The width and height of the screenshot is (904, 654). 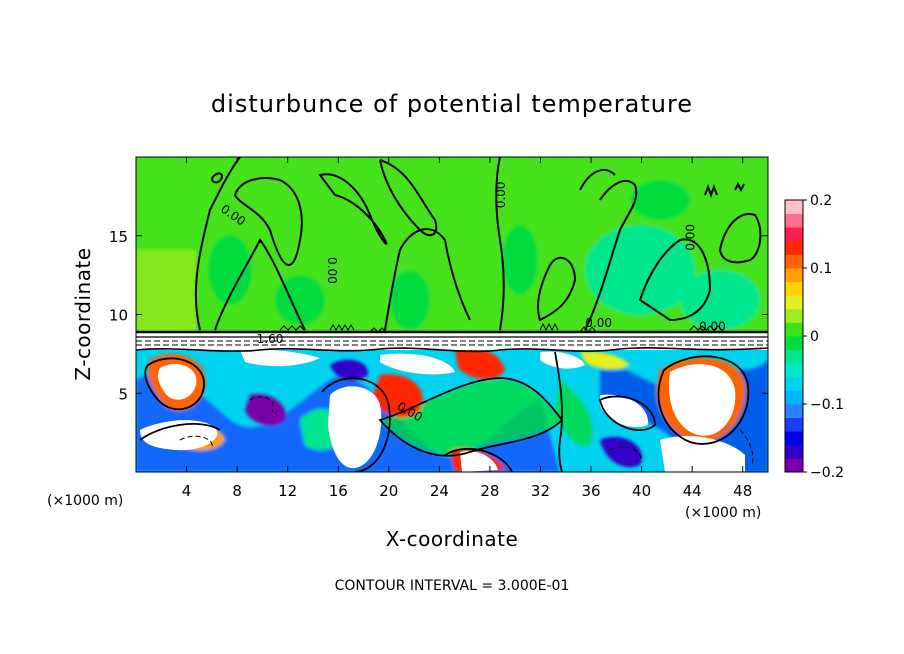 What do you see at coordinates (823, 337) in the screenshot?
I see `colorbar-ticks: 0.2 0.1 0 −0.1 −0.2` at bounding box center [823, 337].